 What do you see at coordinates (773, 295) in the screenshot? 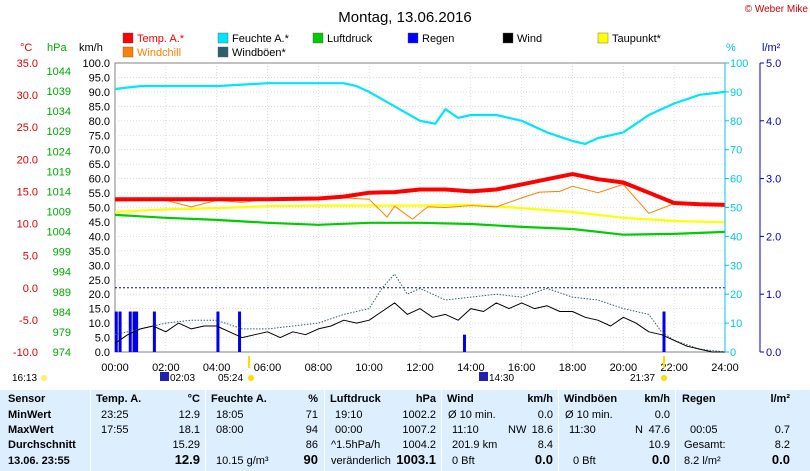
I see `rain-tick-label: 1.0` at bounding box center [773, 295].